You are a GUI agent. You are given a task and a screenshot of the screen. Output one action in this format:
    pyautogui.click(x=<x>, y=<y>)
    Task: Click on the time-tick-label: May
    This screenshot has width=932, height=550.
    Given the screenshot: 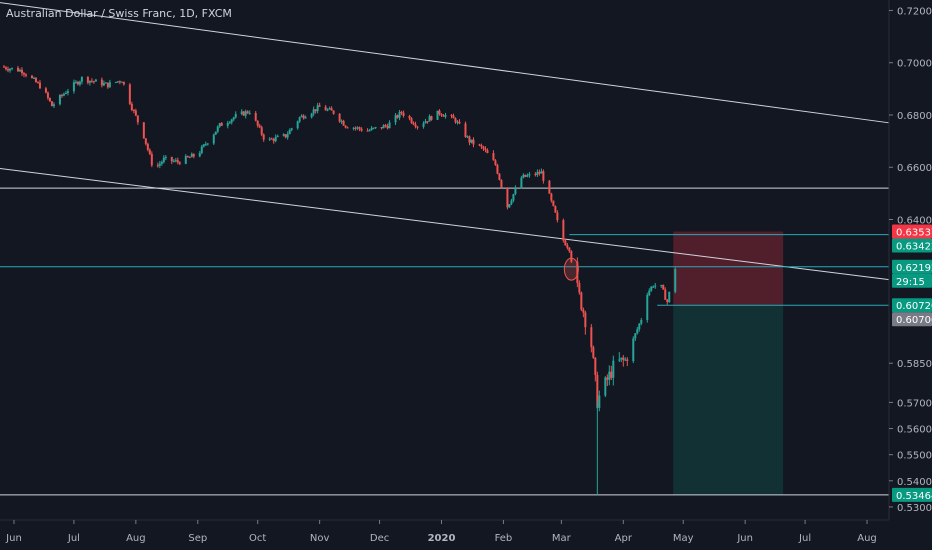 What is the action you would take?
    pyautogui.click(x=683, y=538)
    